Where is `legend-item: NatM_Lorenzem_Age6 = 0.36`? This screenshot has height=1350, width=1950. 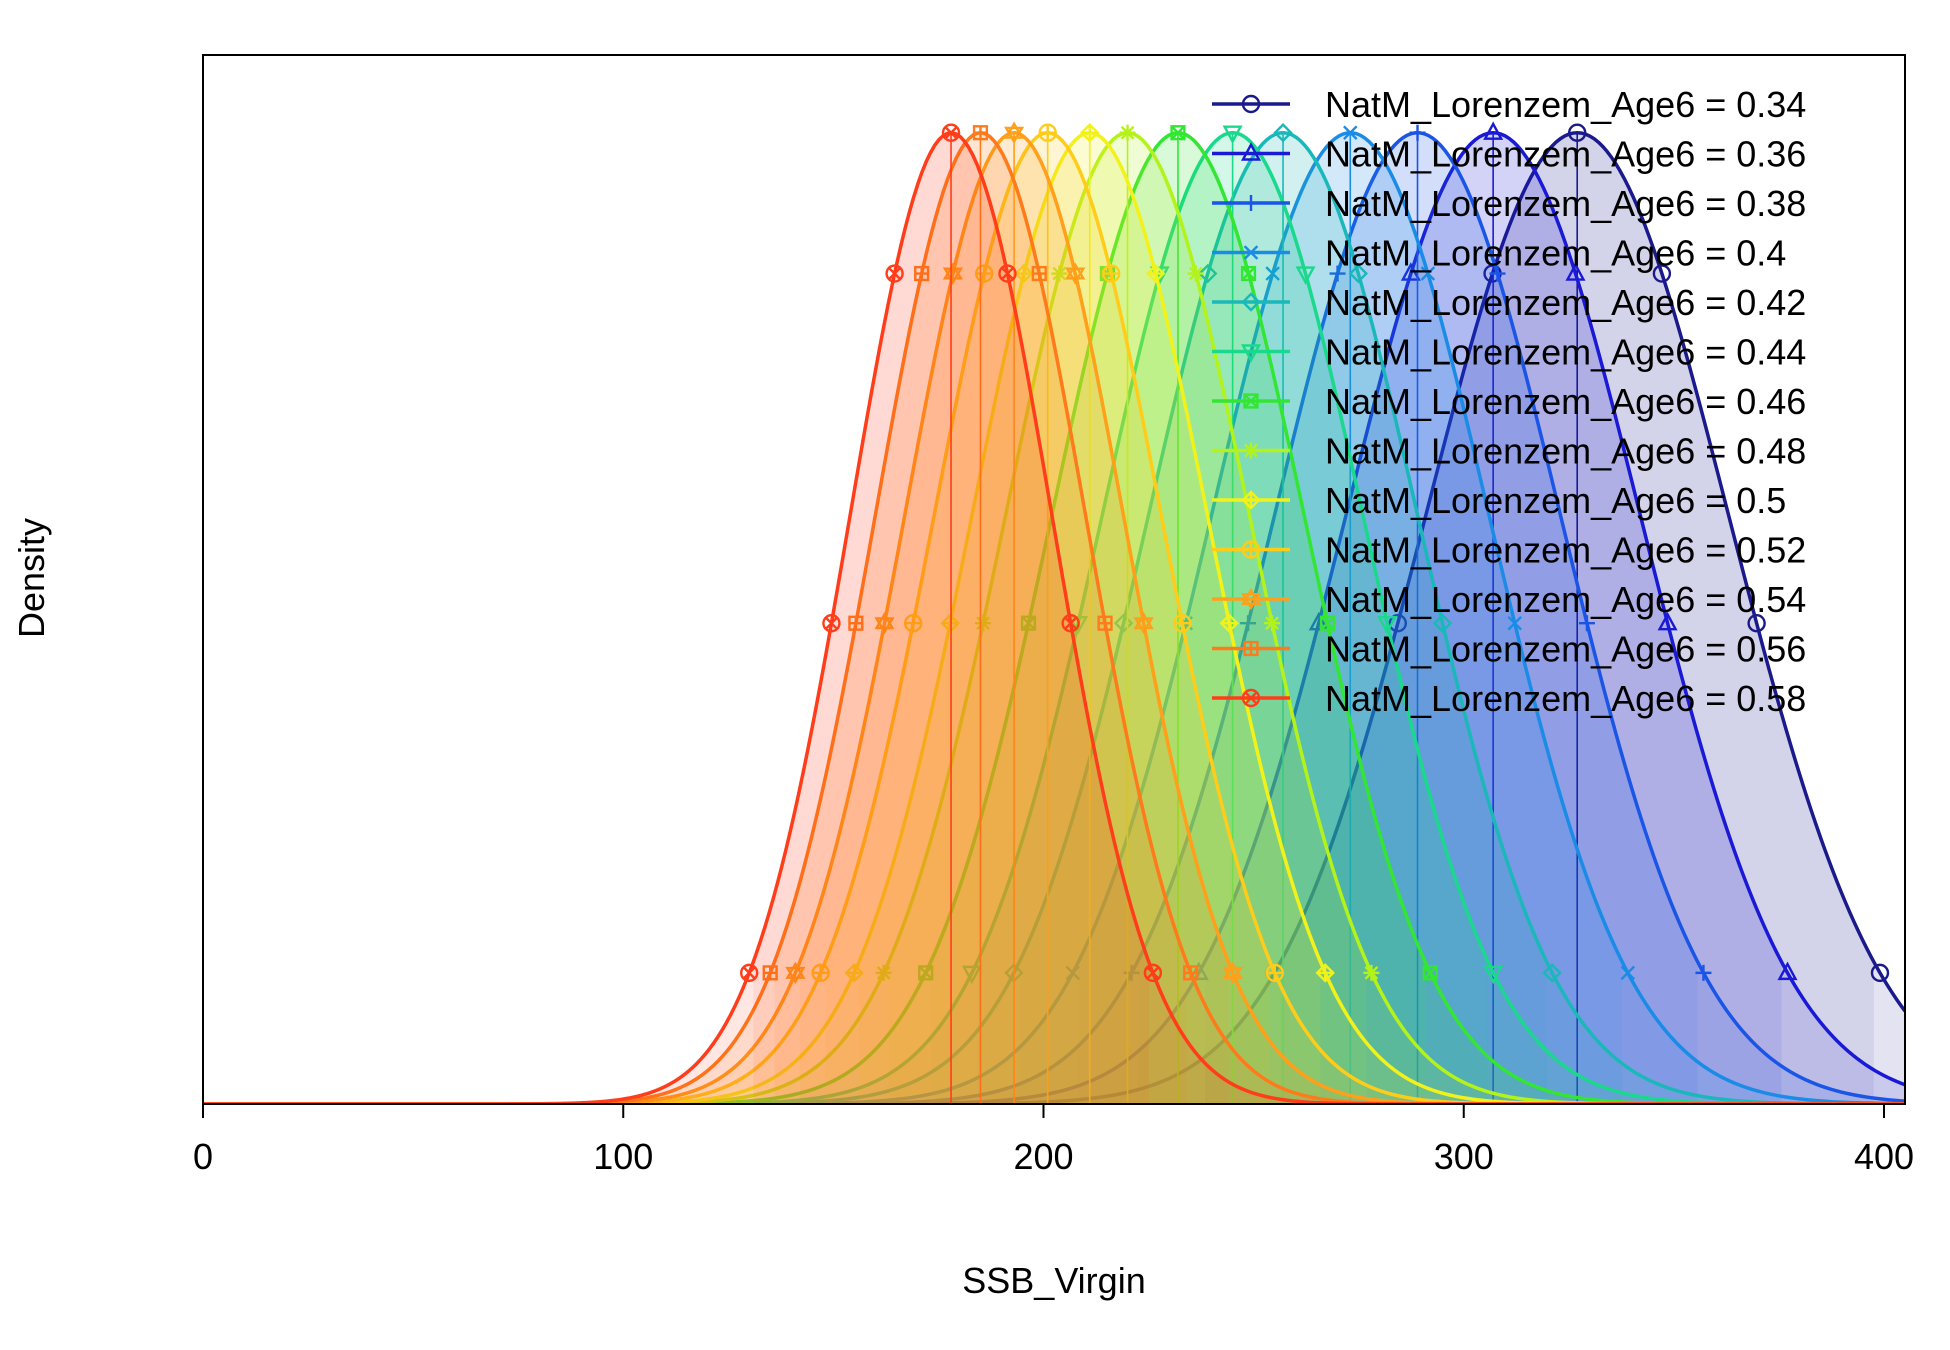 legend-item: NatM_Lorenzem_Age6 = 0.36 is located at coordinates (1509, 154).